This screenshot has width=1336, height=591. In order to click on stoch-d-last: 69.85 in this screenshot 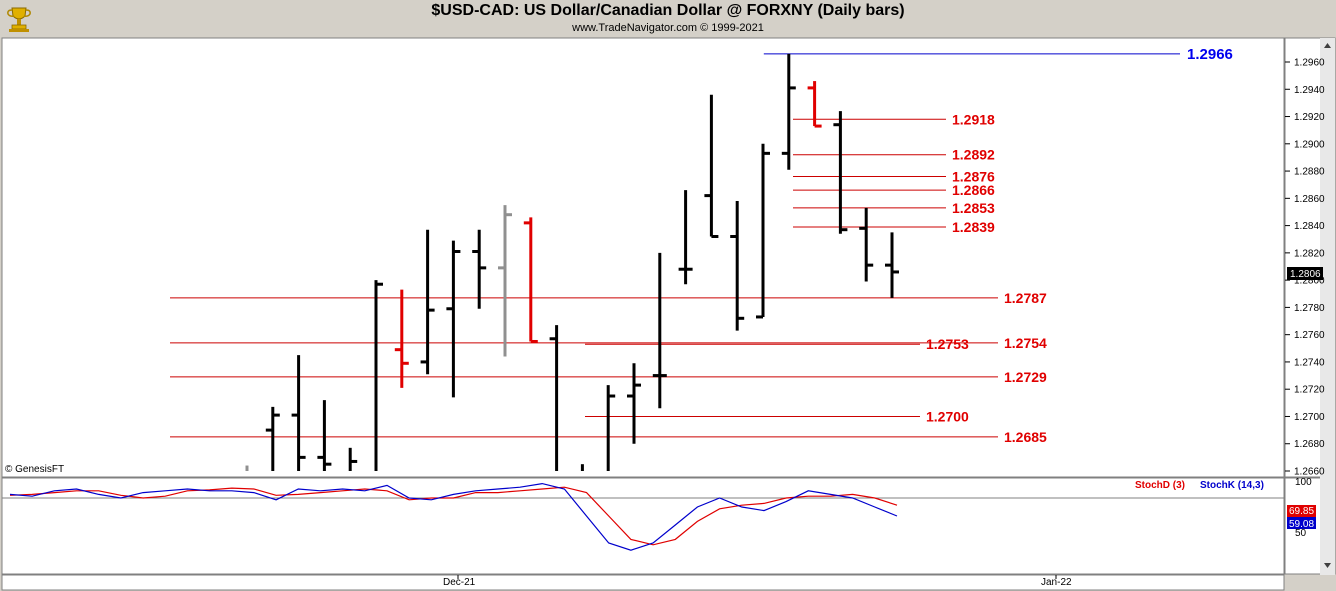, I will do `click(1301, 511)`.